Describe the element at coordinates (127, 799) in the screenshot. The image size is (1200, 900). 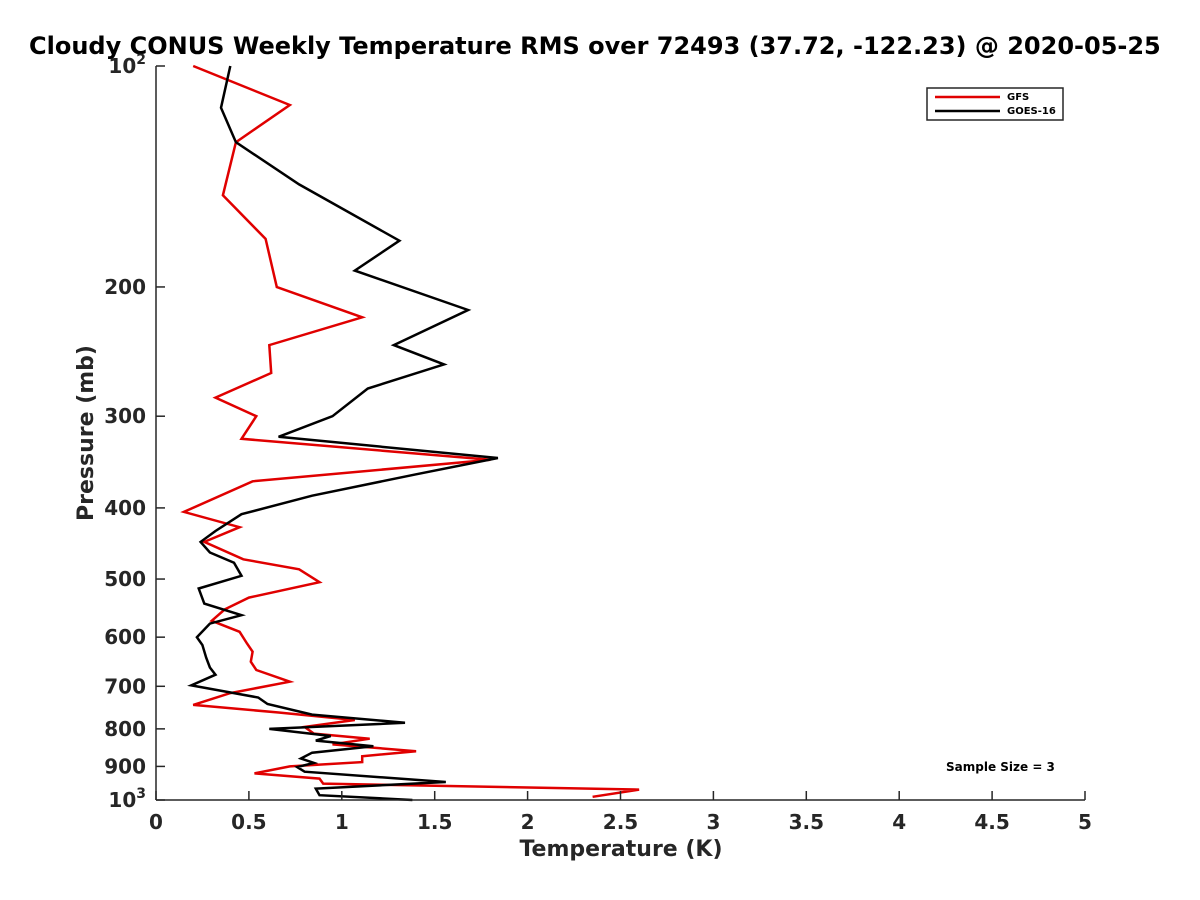
I see `y-tick-label: 10³` at that location.